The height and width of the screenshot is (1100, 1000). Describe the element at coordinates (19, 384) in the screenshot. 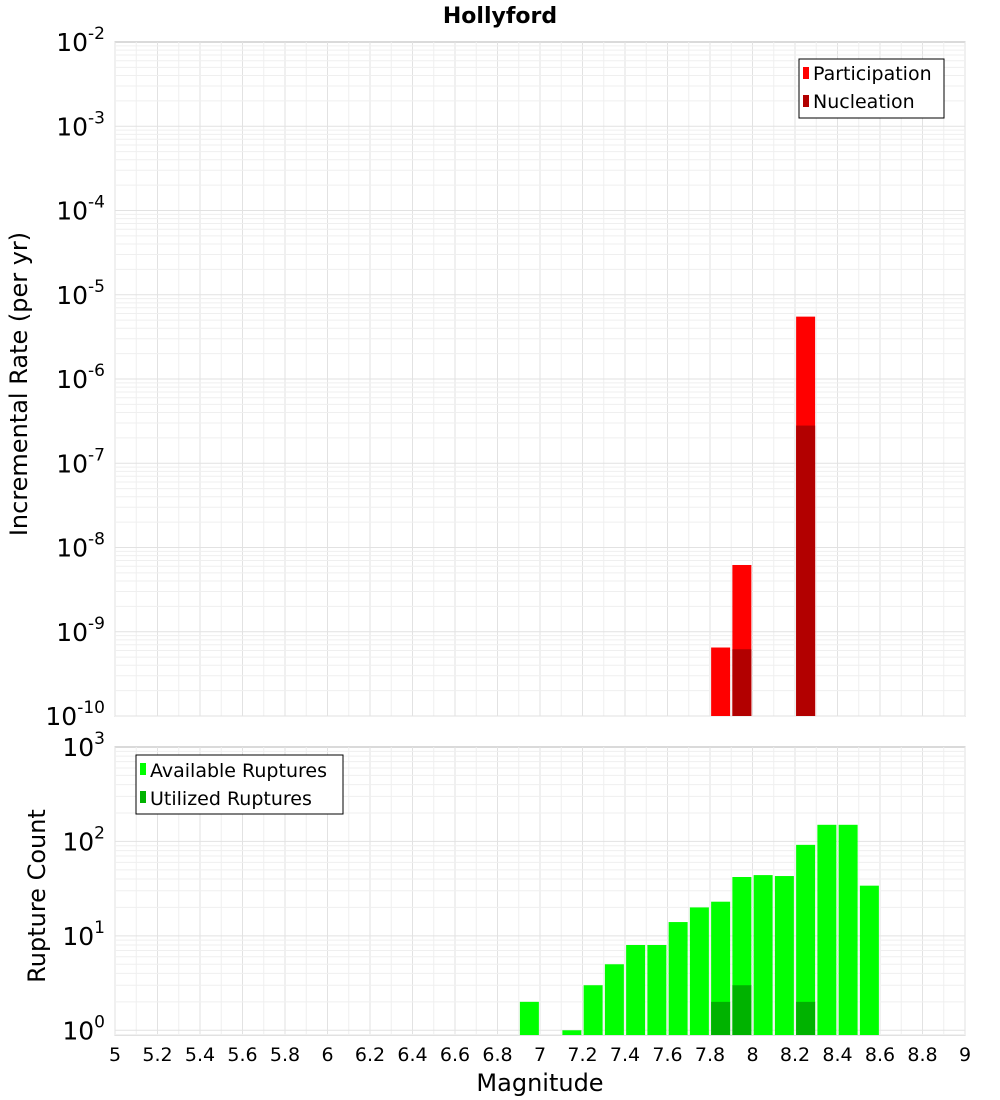

I see `top-y-axis-label: Incremental Rate (per yr)` at that location.